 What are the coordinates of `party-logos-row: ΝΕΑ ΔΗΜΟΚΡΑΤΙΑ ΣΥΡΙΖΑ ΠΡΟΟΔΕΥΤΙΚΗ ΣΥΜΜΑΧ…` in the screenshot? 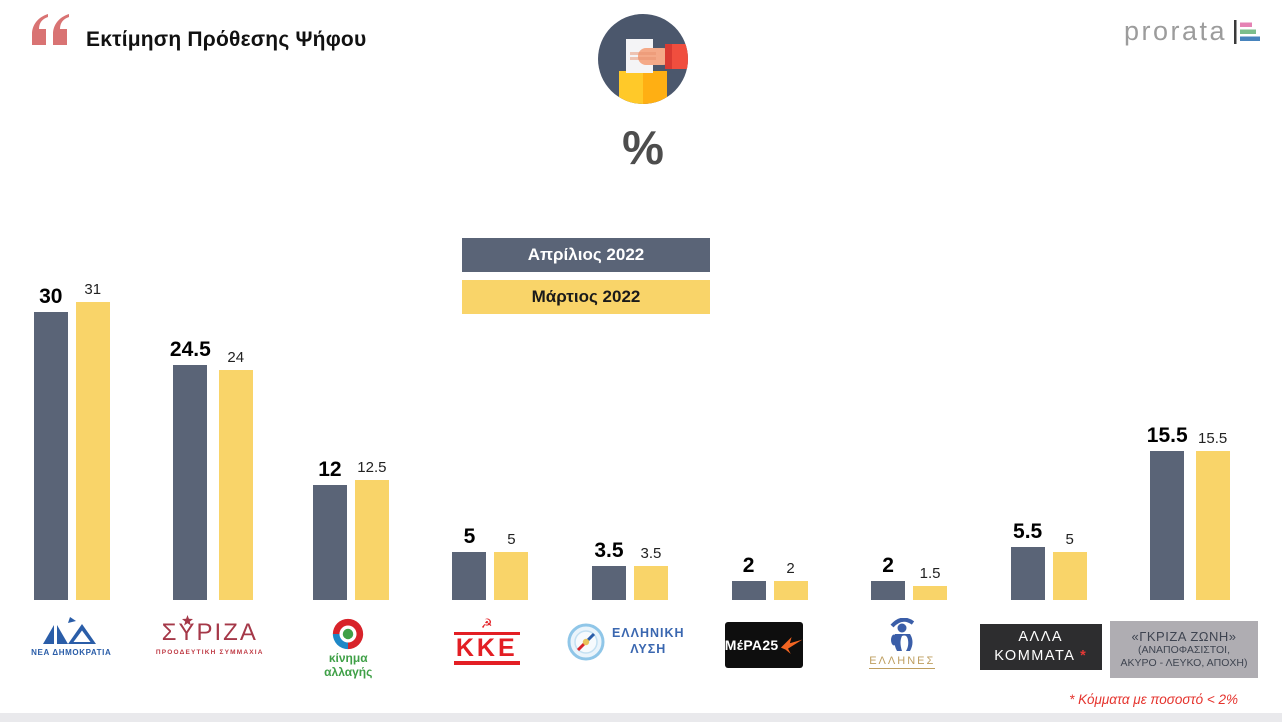 It's located at (630, 658).